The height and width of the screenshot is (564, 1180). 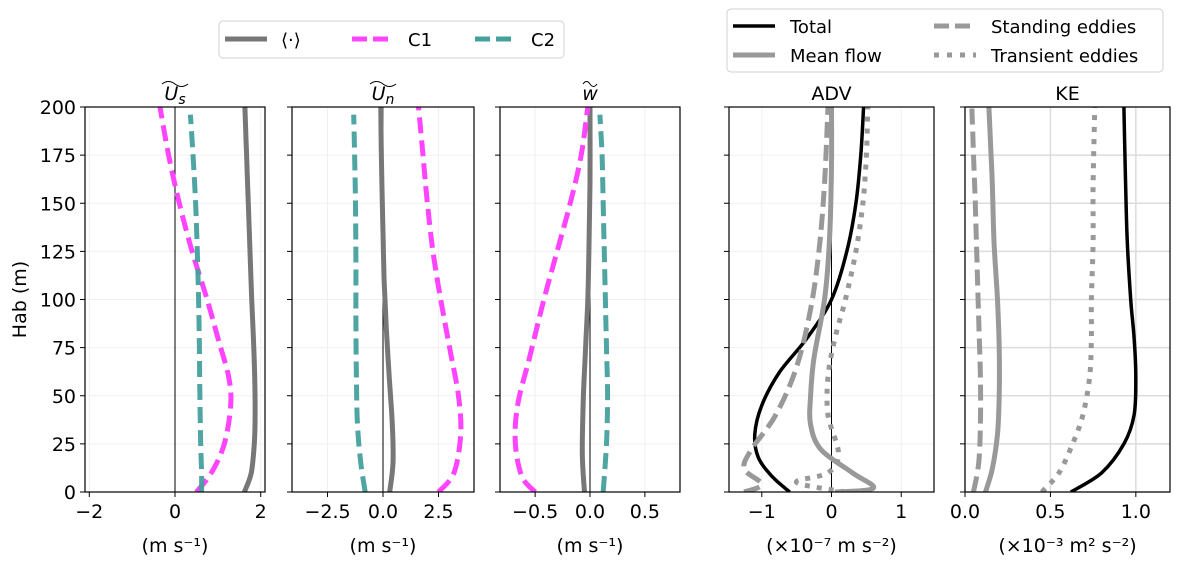 What do you see at coordinates (1136, 512) in the screenshot?
I see `x-tick-label: 1.0` at bounding box center [1136, 512].